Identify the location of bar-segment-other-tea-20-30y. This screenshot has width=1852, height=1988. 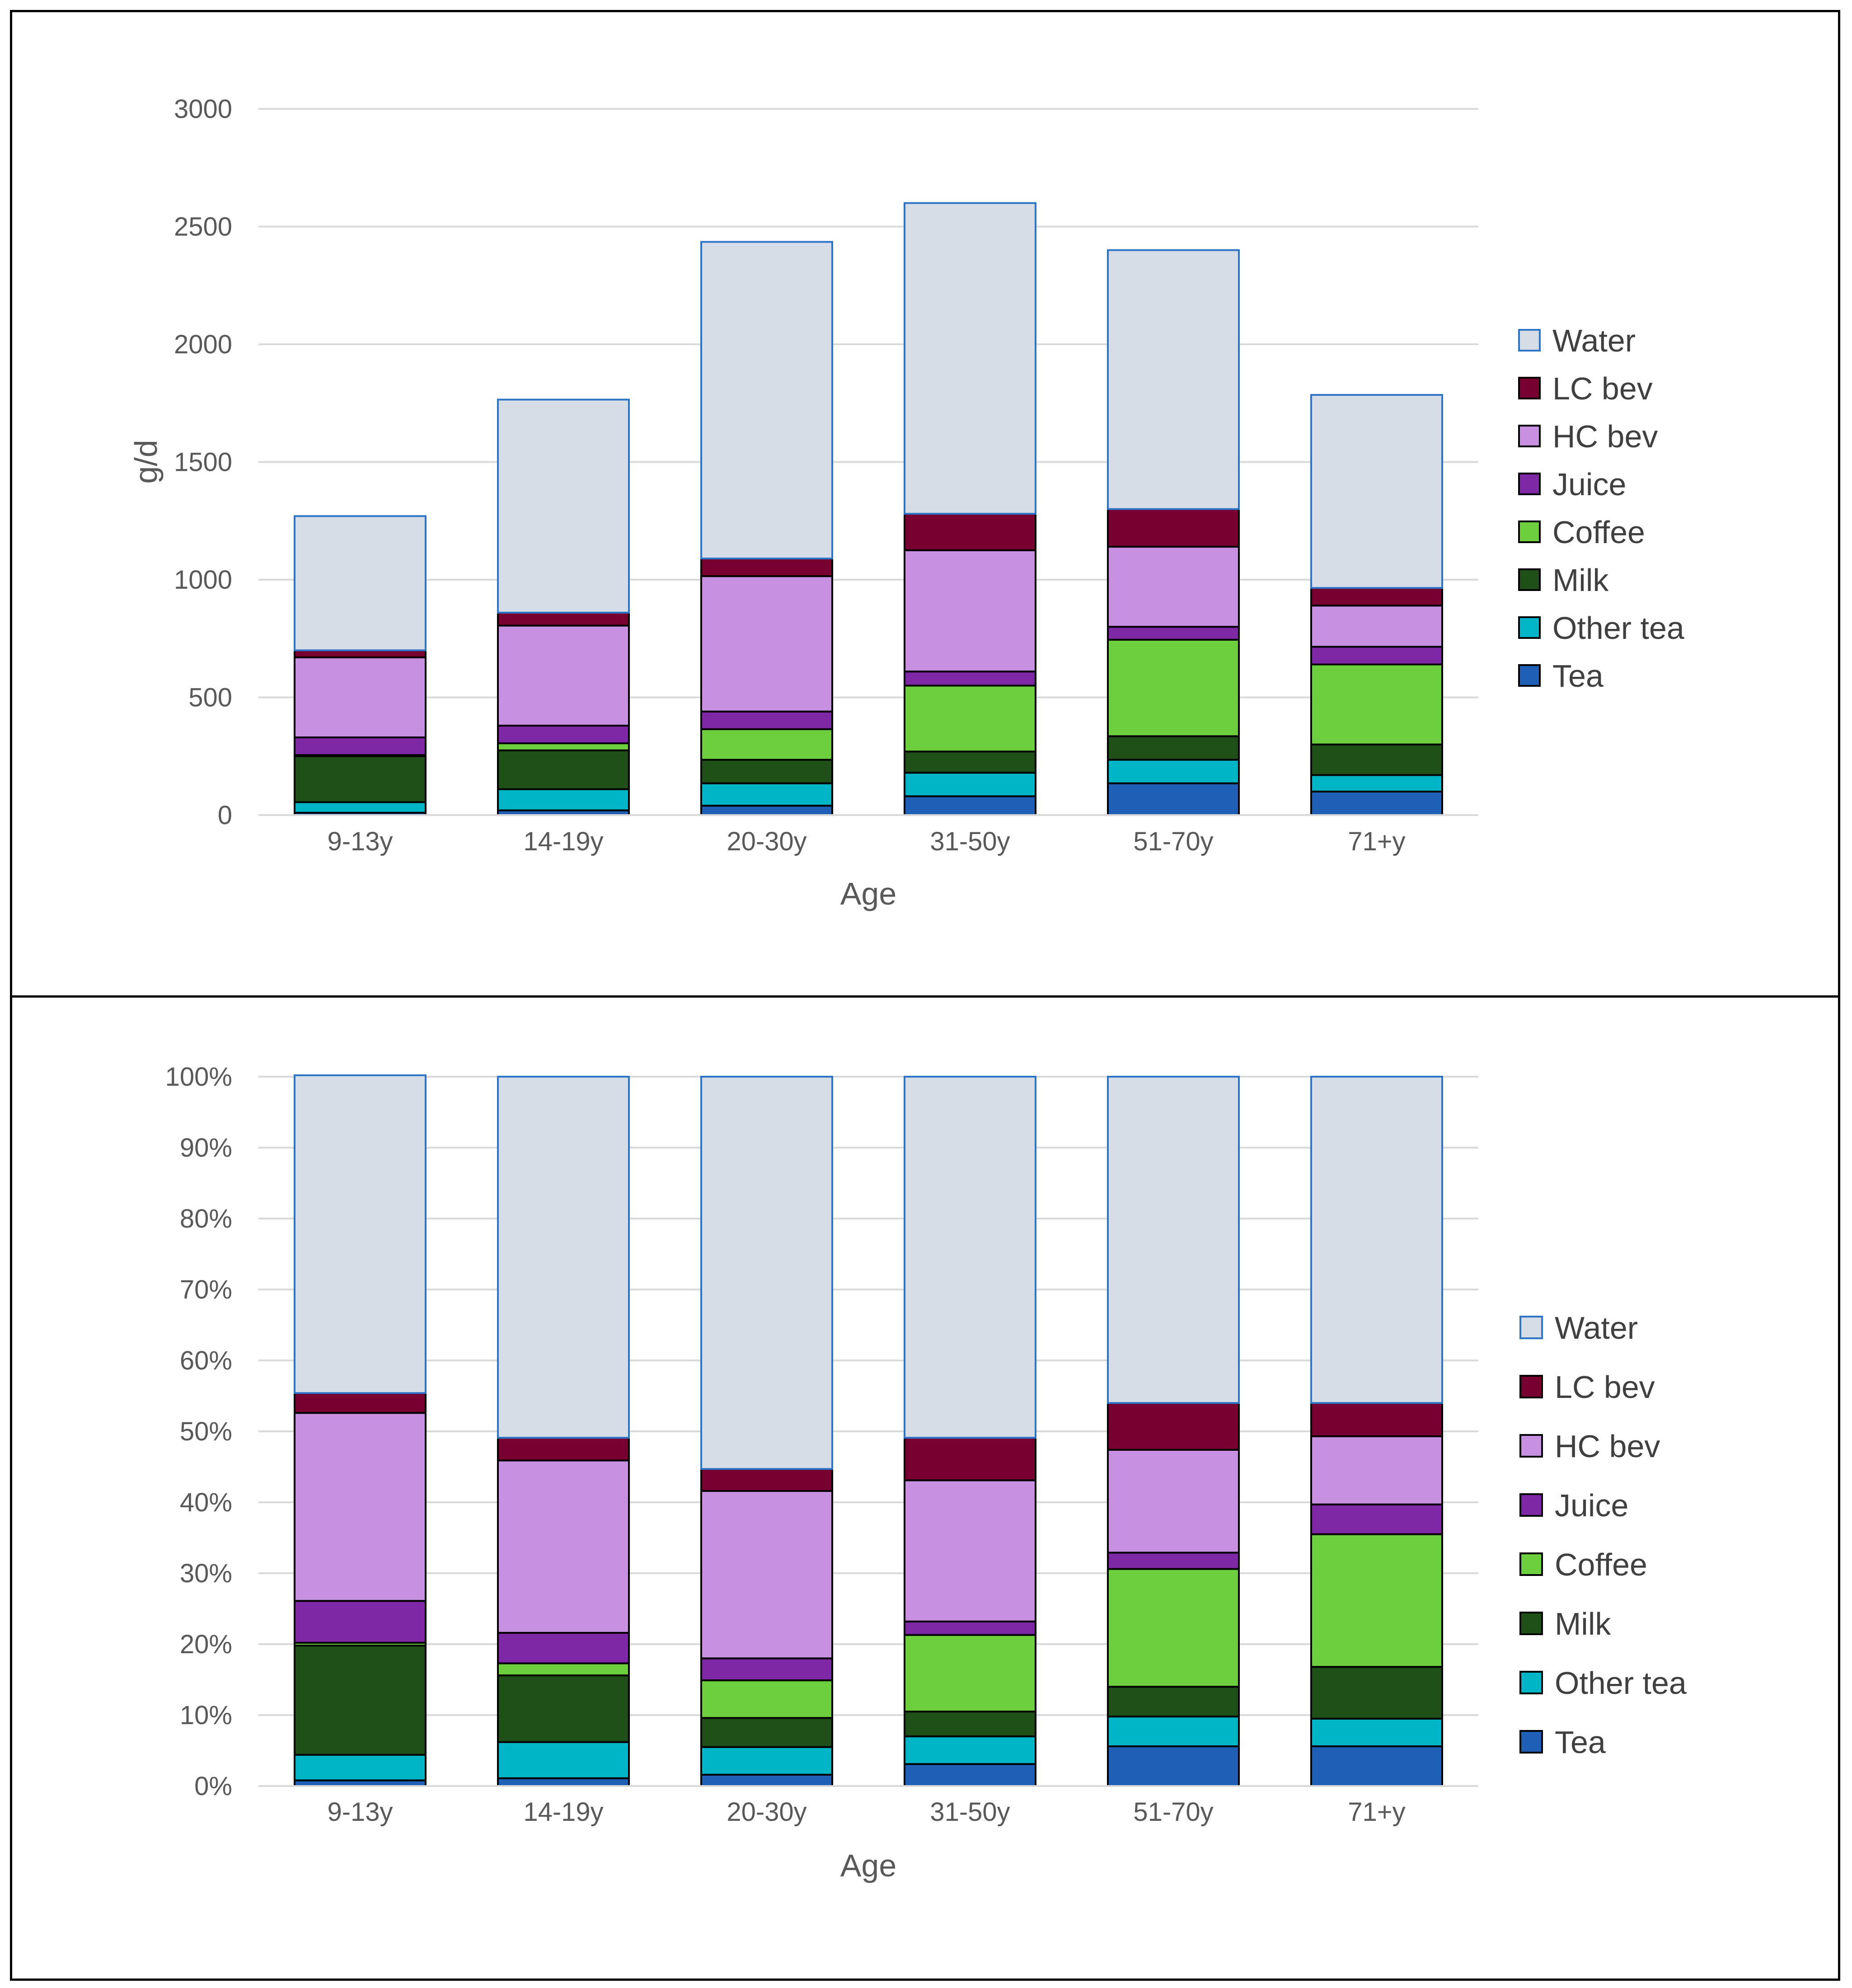
(766, 1761).